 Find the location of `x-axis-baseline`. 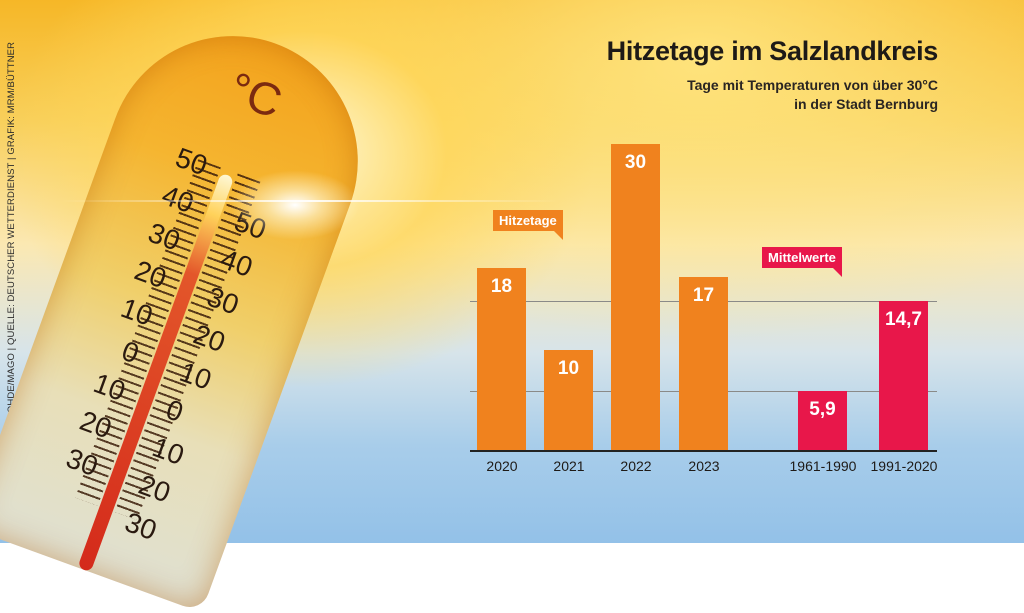

x-axis-baseline is located at coordinates (703, 451).